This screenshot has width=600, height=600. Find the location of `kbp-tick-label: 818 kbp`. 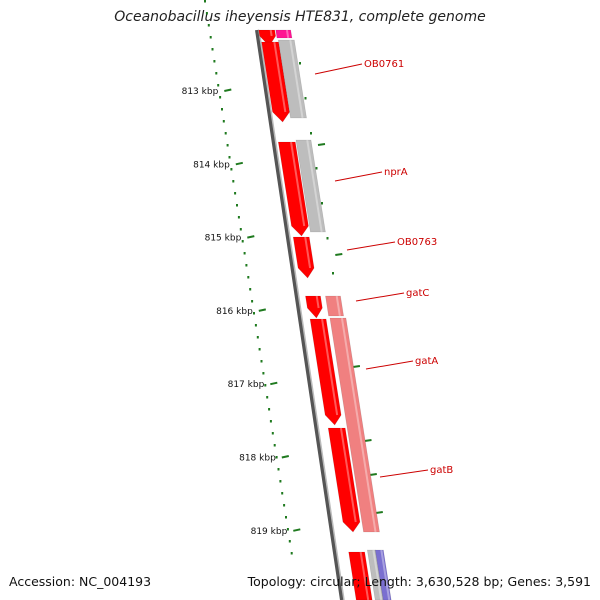

kbp-tick-label: 818 kbp is located at coordinates (257, 459).